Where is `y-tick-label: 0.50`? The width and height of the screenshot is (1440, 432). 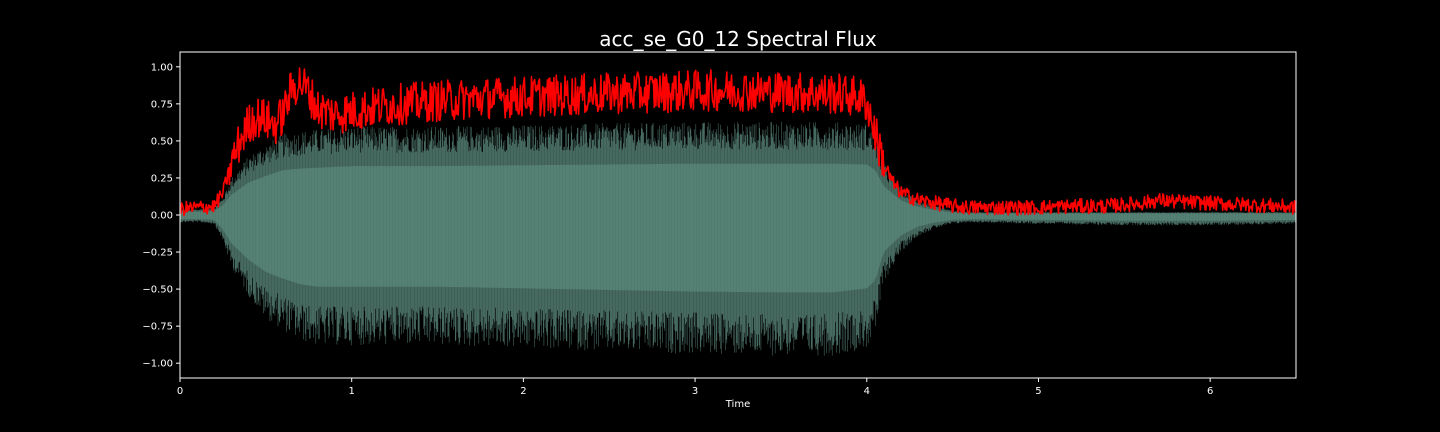
y-tick-label: 0.50 is located at coordinates (162, 141).